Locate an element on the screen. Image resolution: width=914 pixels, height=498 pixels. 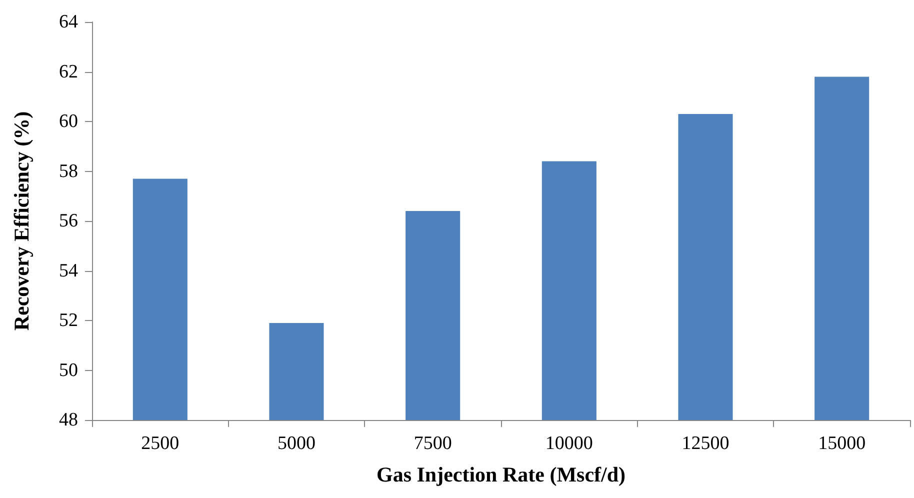
y-tick-label: 56 is located at coordinates (68, 221).